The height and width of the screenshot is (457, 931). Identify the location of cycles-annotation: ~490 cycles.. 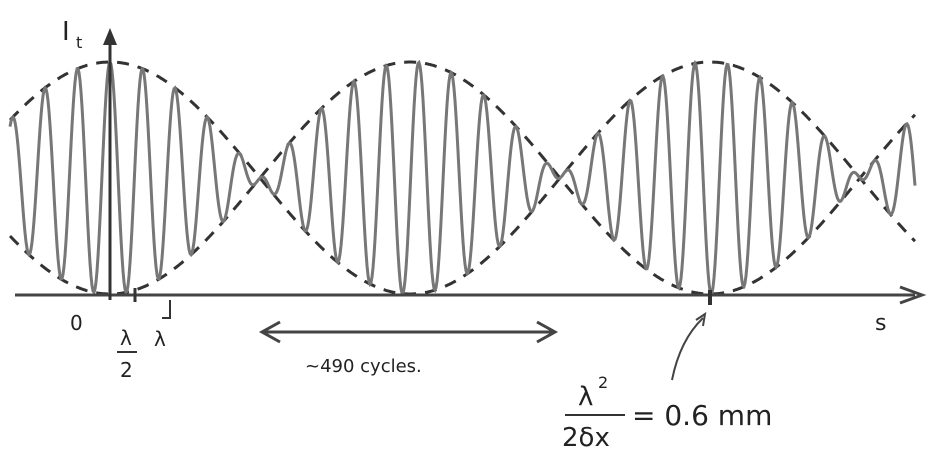
(363, 366).